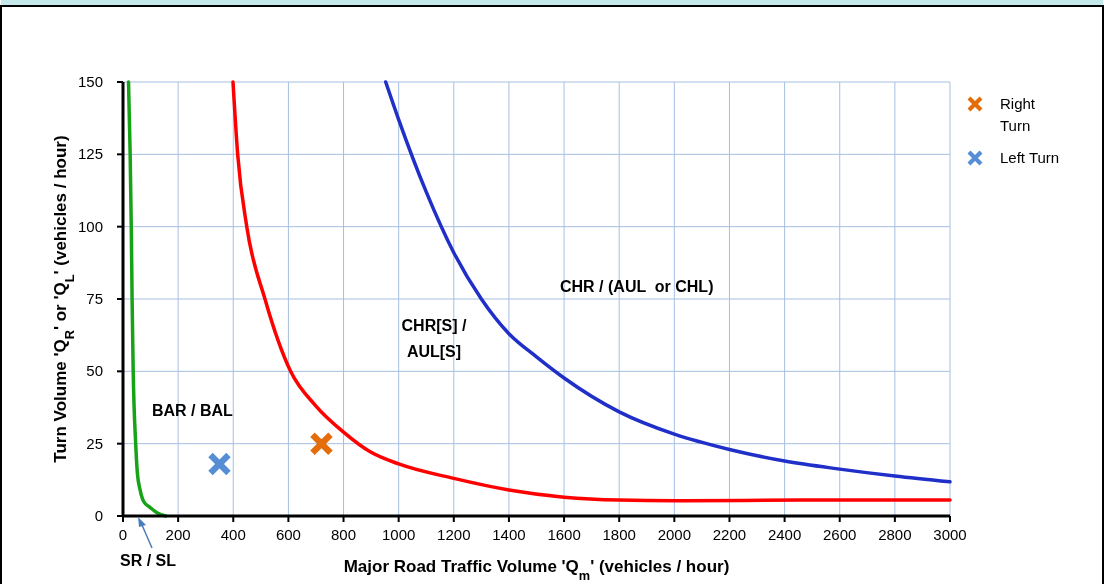 This screenshot has height=584, width=1104. Describe the element at coordinates (398, 534) in the screenshot. I see `x-tick-label: 1000` at that location.